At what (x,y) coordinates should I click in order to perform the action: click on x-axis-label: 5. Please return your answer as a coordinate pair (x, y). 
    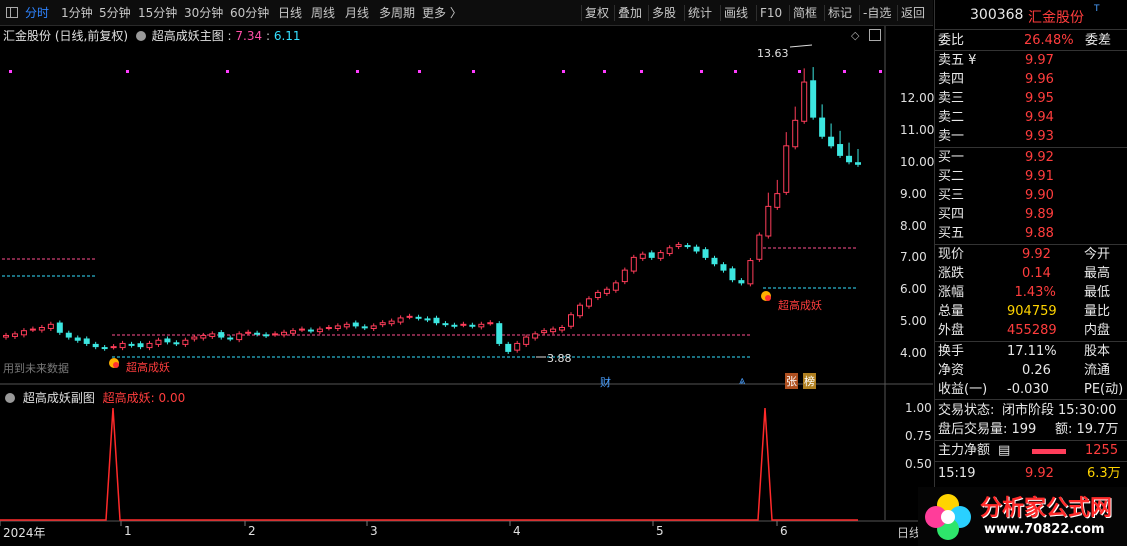
    Looking at the image, I should click on (660, 531).